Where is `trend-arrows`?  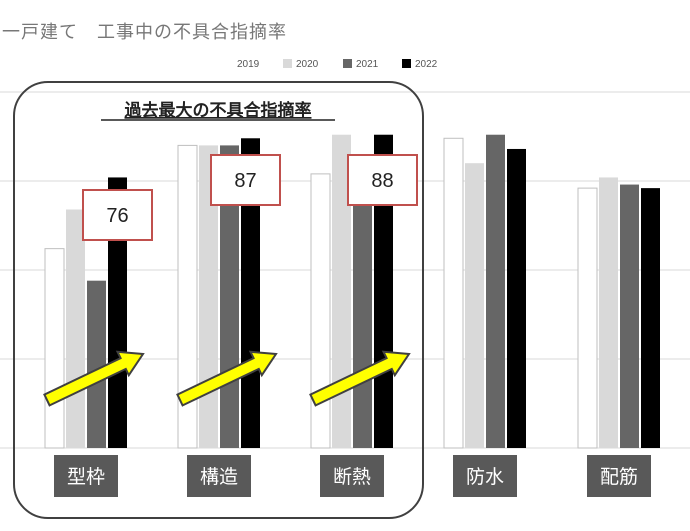 trend-arrows is located at coordinates (227, 378).